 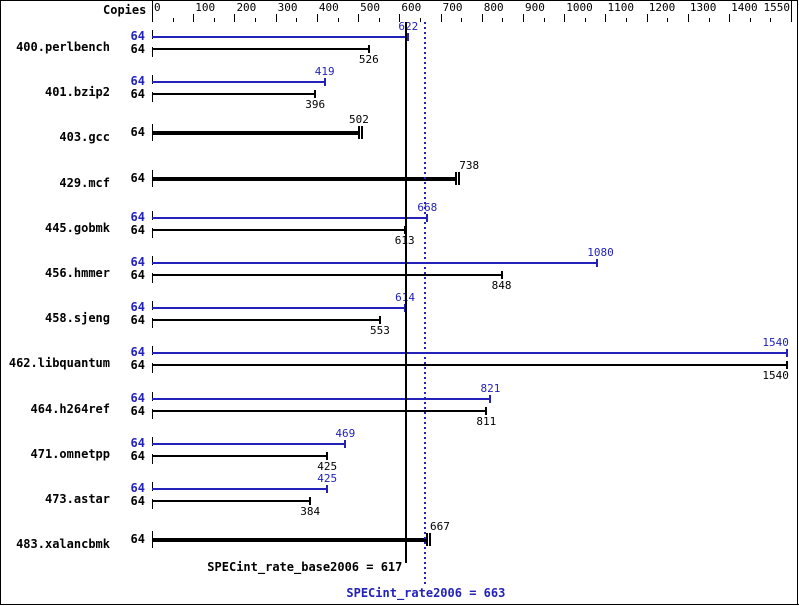 What do you see at coordinates (620, 7) in the screenshot?
I see `axis-tick-label-1100: 1100` at bounding box center [620, 7].